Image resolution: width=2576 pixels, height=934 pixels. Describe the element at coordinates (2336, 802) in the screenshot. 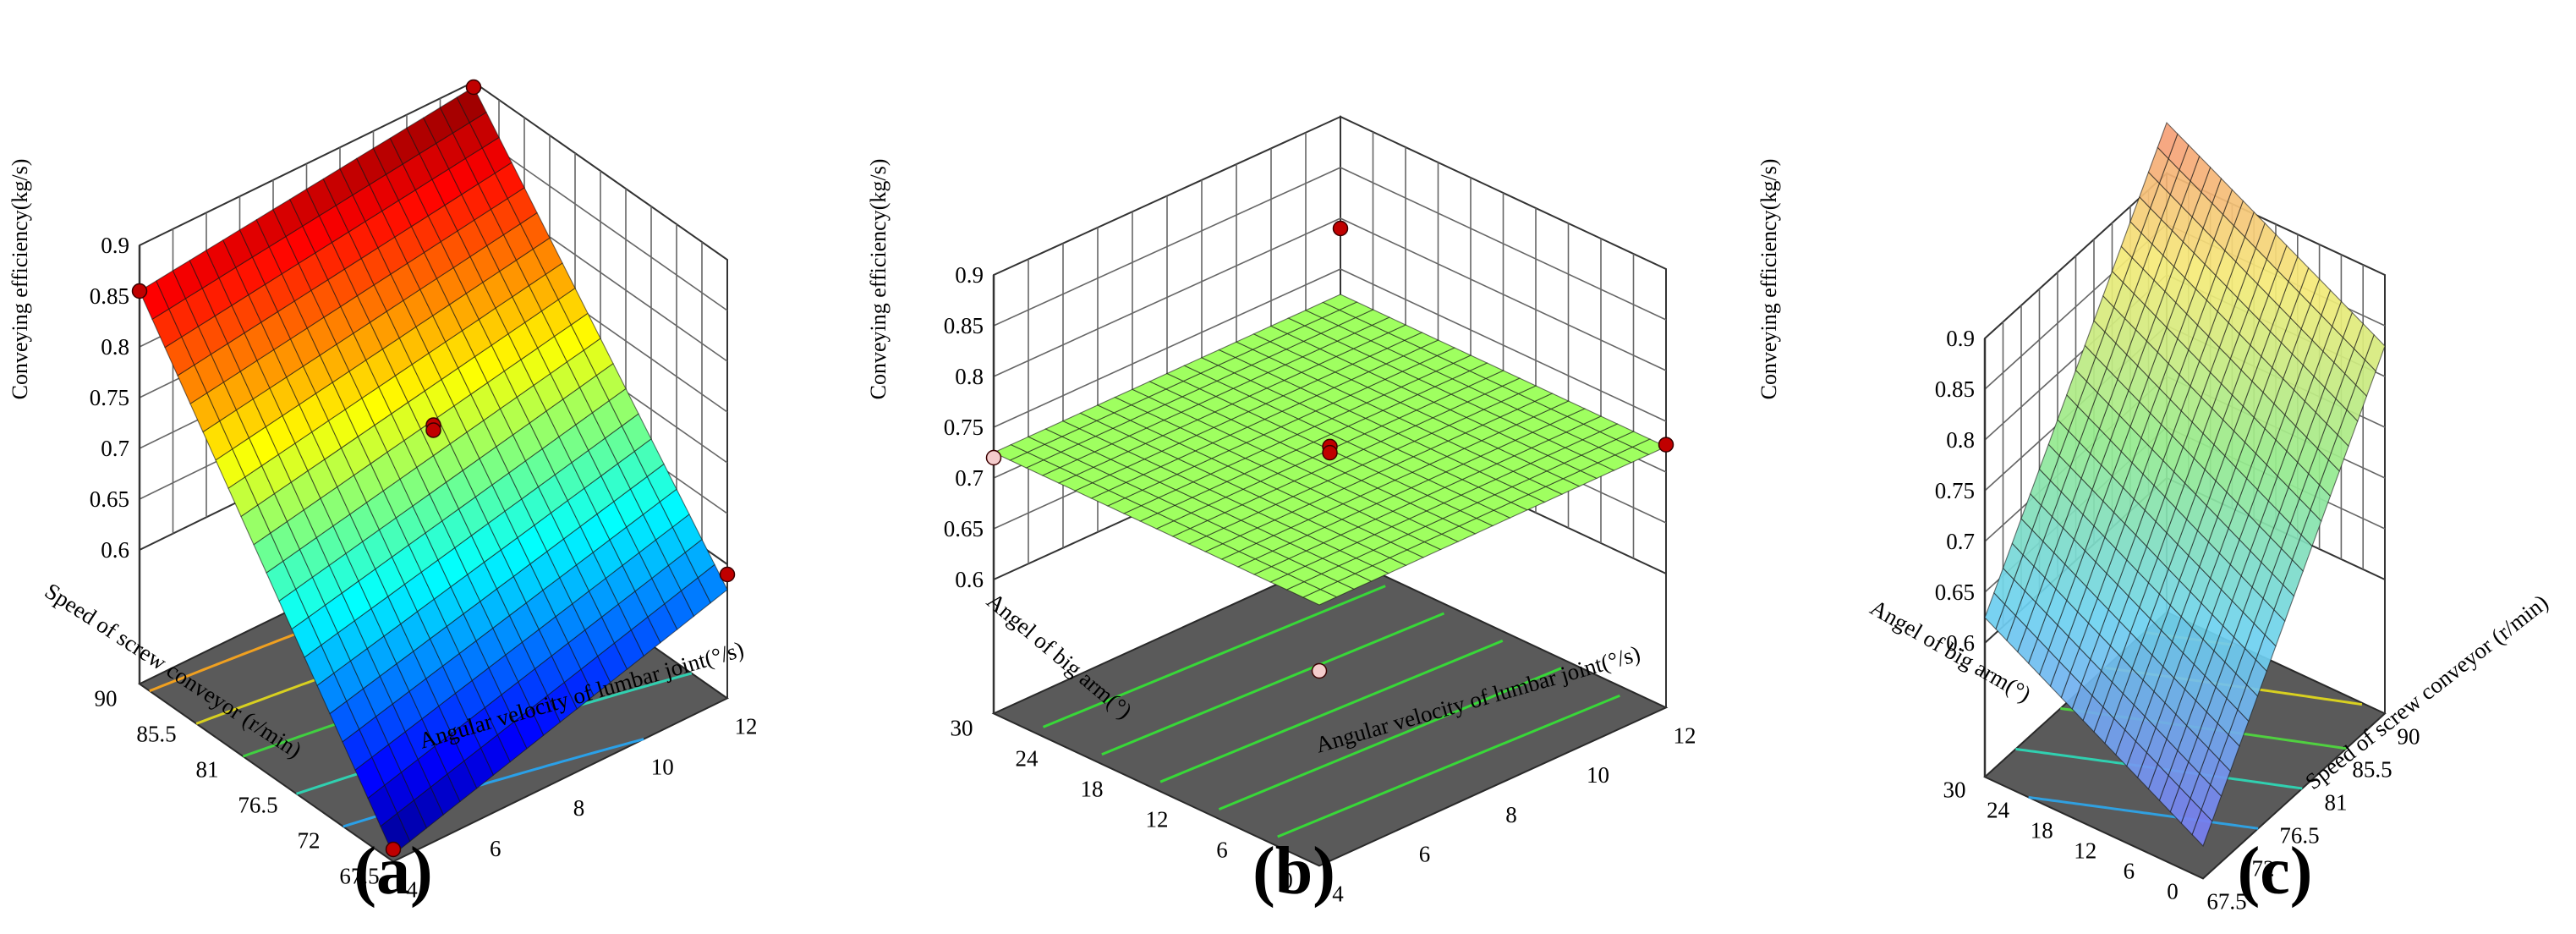

I see `x-tick-label: 81` at that location.